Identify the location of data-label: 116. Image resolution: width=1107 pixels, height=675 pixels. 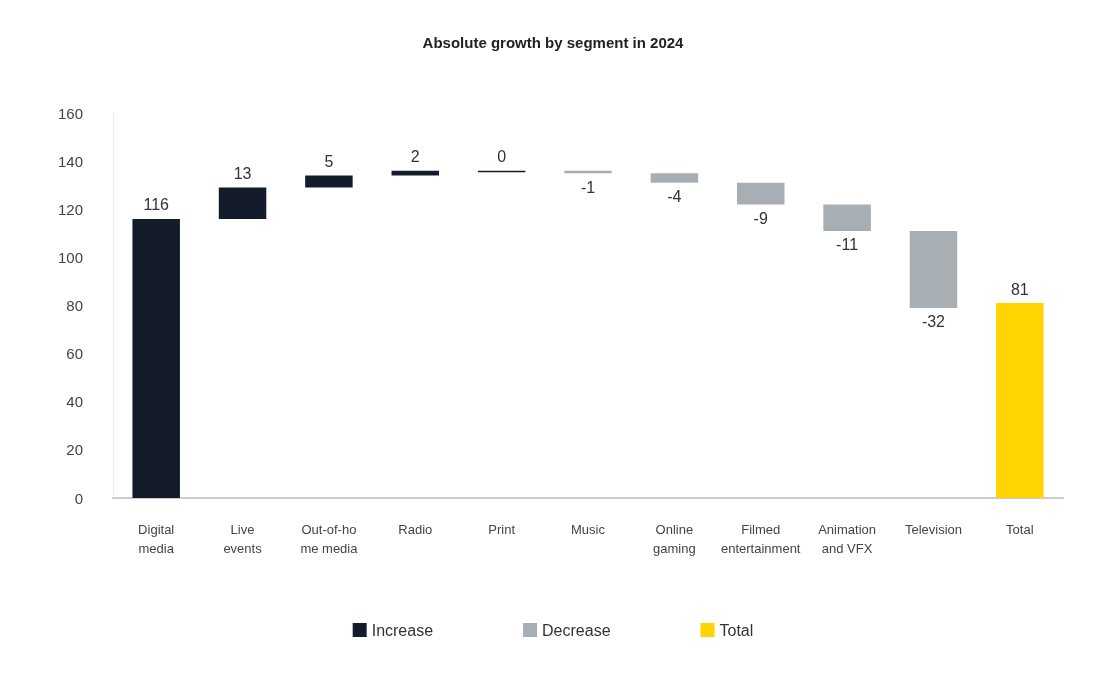
(156, 205).